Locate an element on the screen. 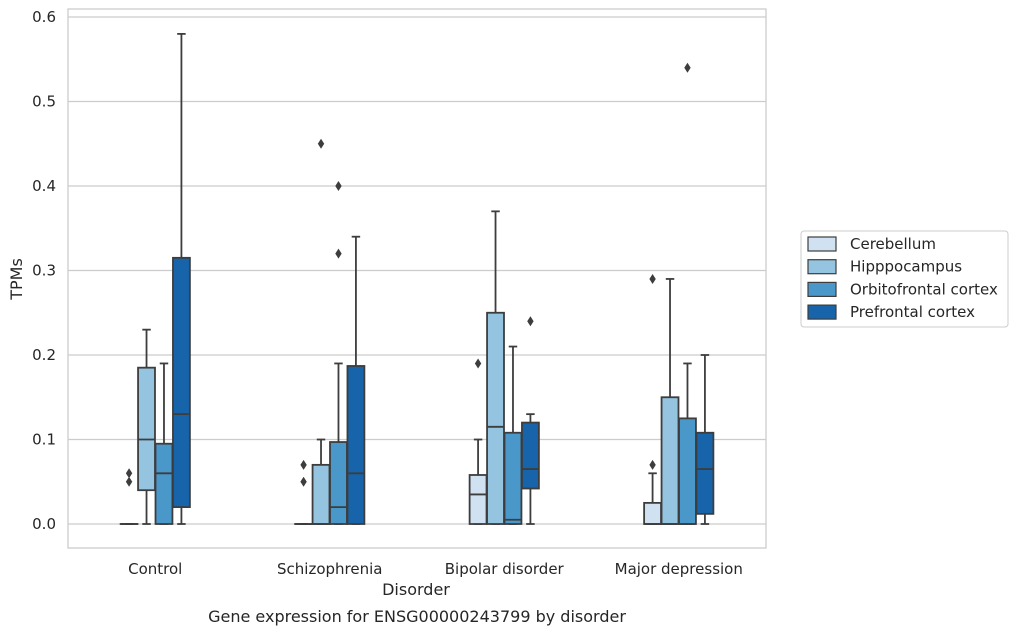 This screenshot has width=1018, height=634. y-tick-label: 0.3 is located at coordinates (44, 271).